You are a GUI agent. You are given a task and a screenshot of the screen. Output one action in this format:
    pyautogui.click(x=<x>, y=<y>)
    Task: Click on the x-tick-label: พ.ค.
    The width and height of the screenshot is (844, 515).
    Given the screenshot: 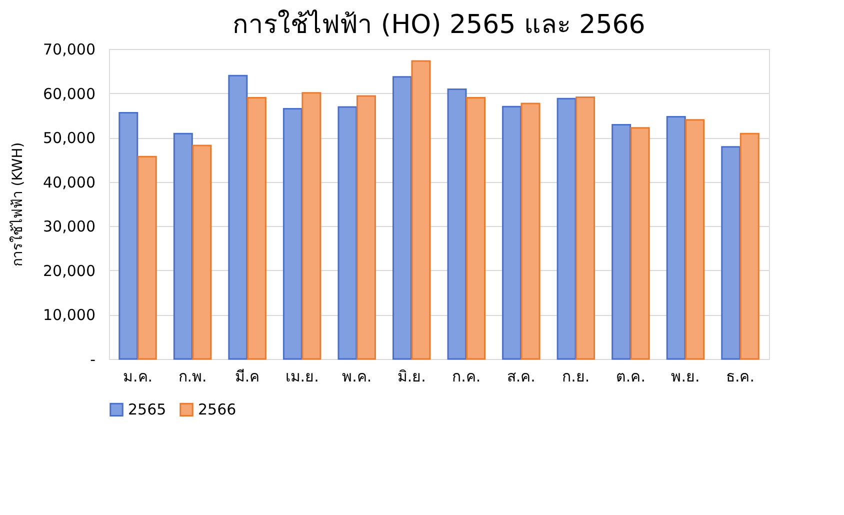 What is the action you would take?
    pyautogui.click(x=357, y=377)
    